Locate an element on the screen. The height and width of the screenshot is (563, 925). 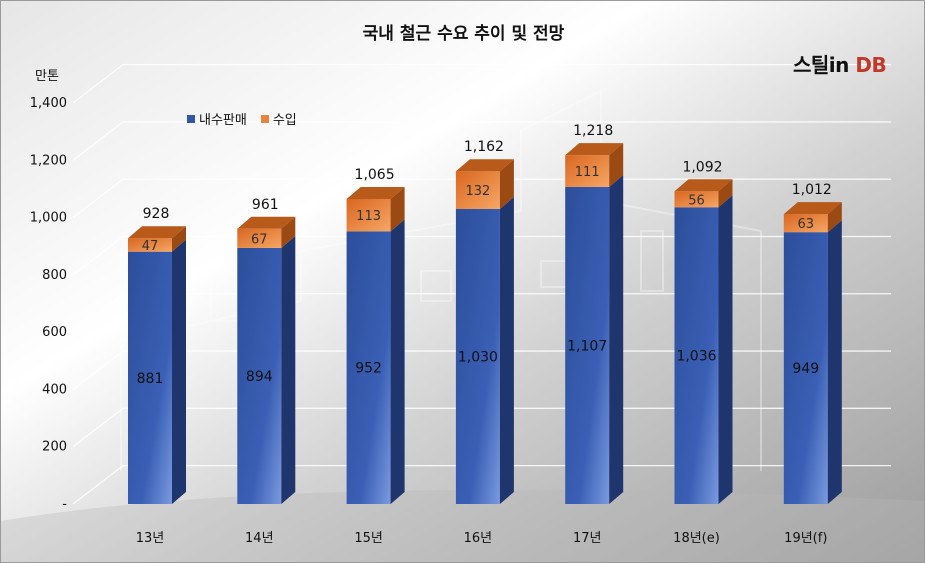
legend-item-domestic: 내수판매 is located at coordinates (217, 118).